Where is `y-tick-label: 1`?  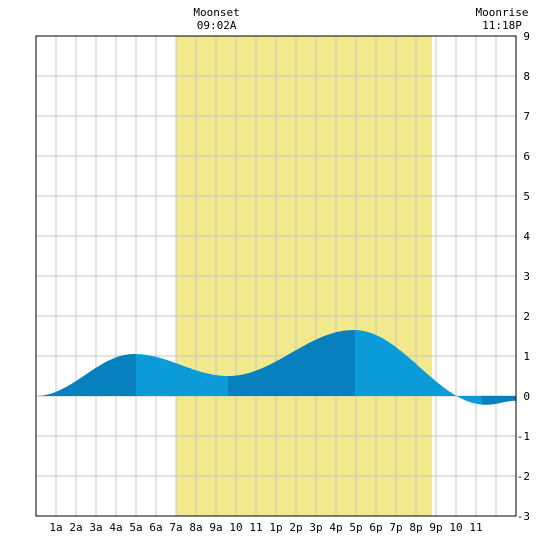 y-tick-label: 1 is located at coordinates (526, 356).